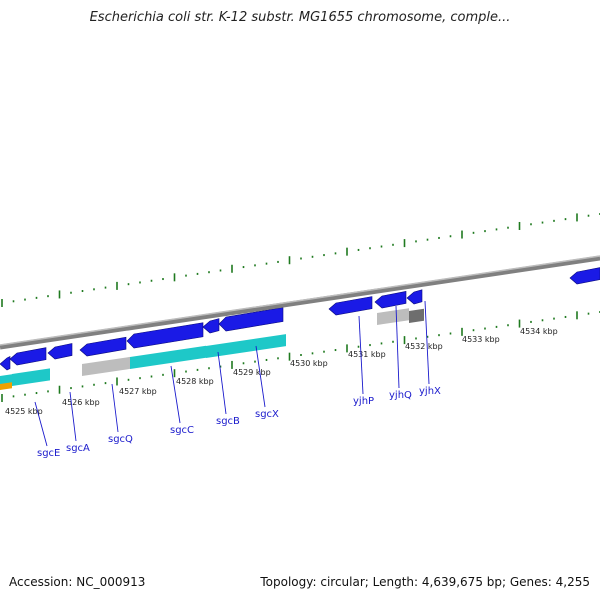  Describe the element at coordinates (24, 411) in the screenshot. I see `coordinate-label: 4525 kbp` at that location.